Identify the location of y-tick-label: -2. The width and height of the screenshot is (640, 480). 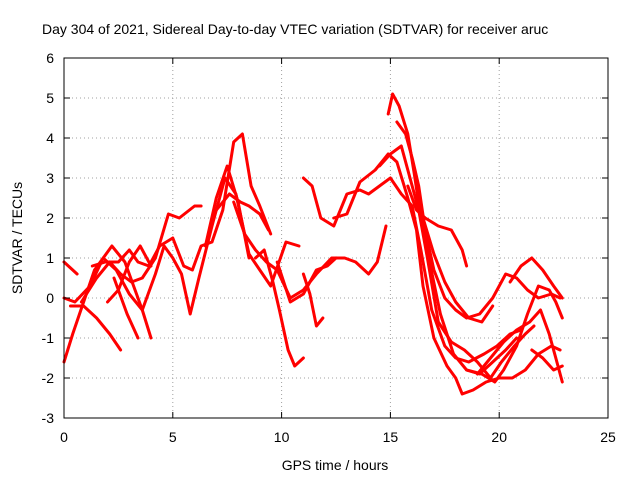
(48, 378).